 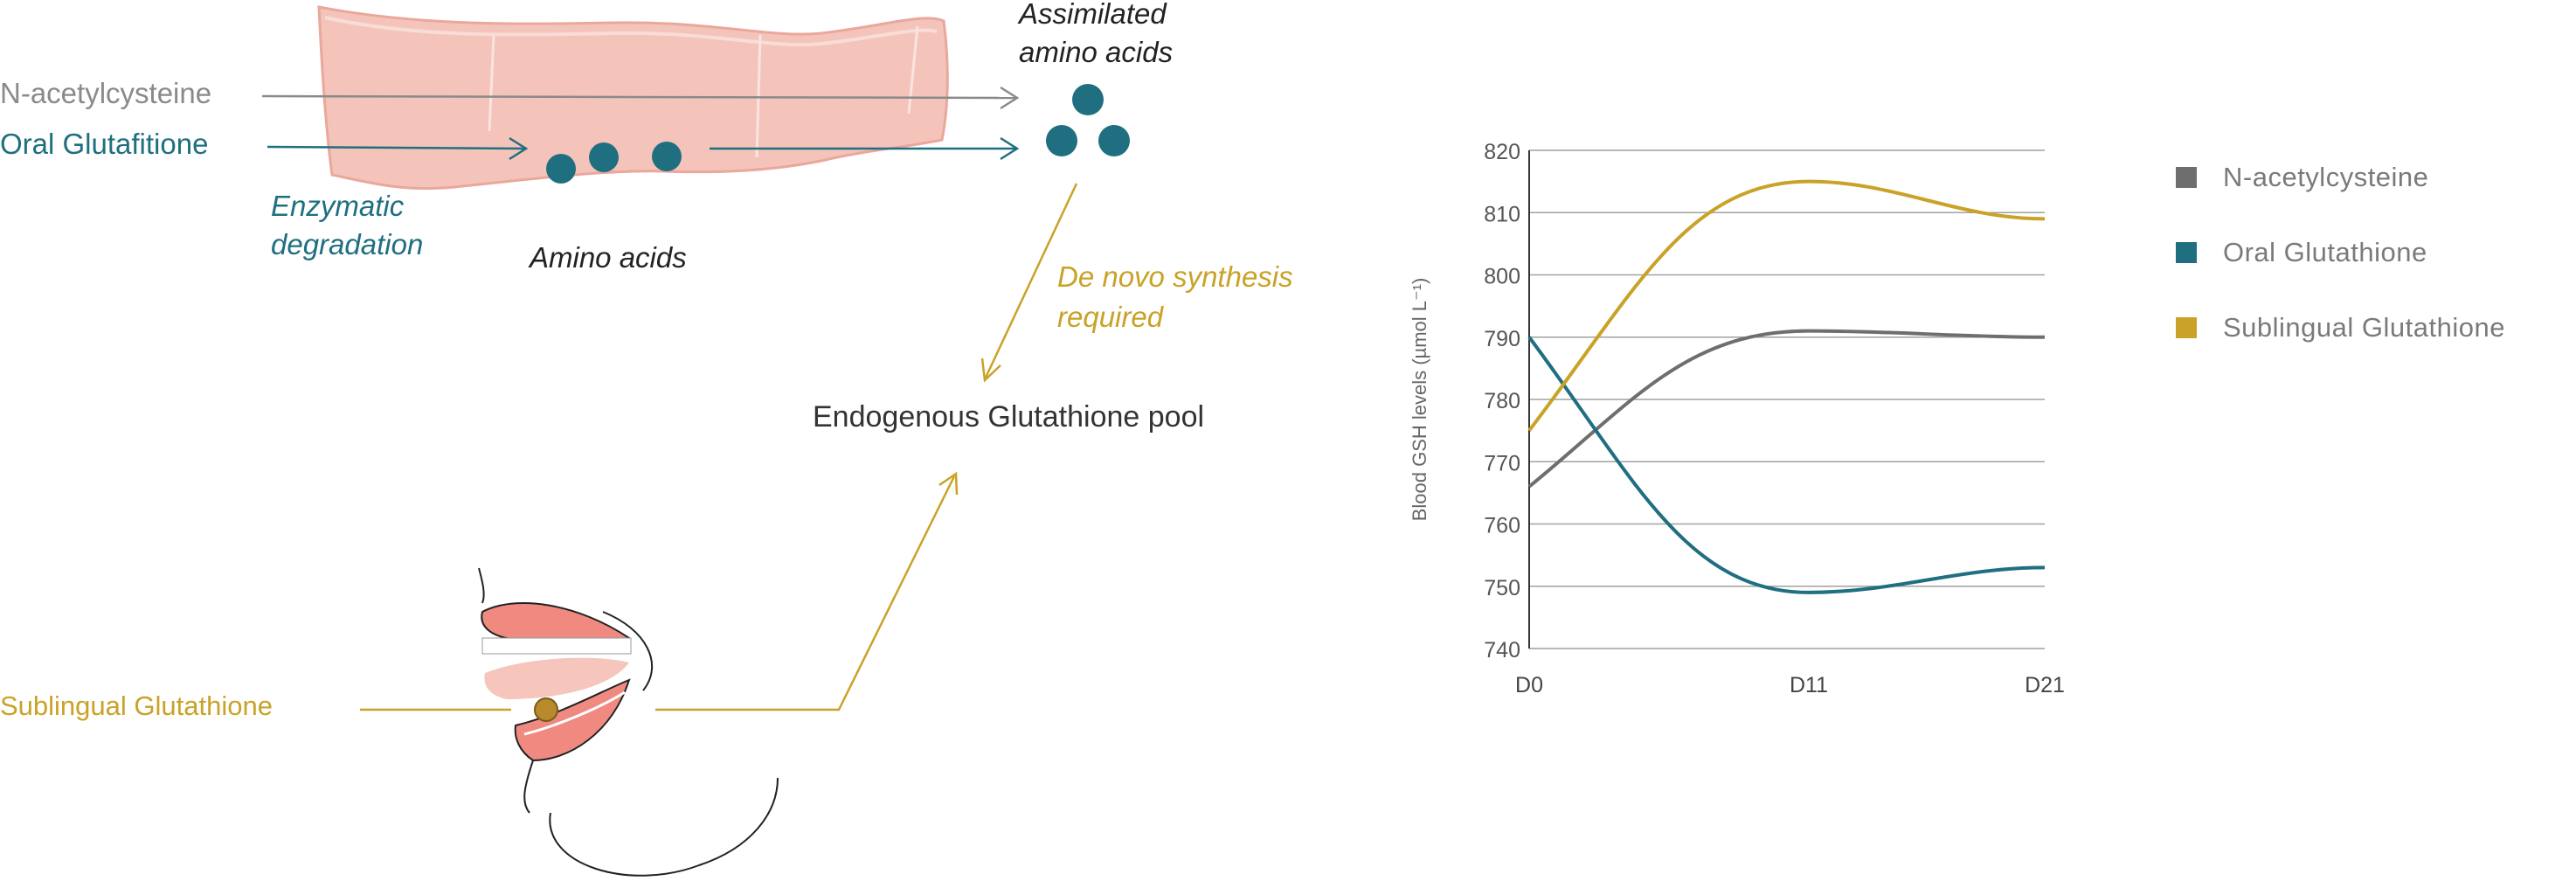 What do you see at coordinates (865, 148) in the screenshot?
I see `absorption-arrow` at bounding box center [865, 148].